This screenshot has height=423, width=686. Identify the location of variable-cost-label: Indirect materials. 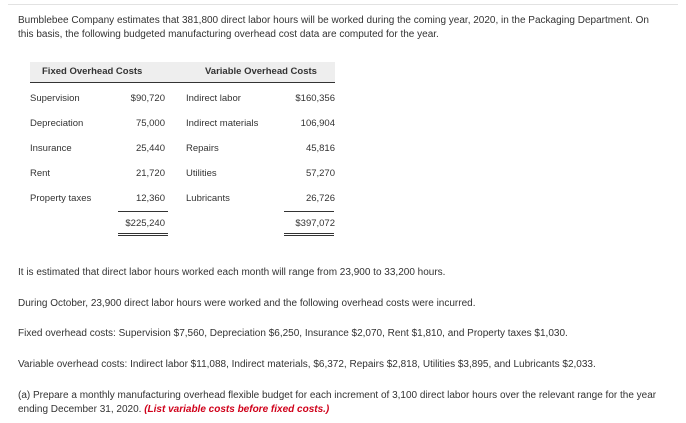
(222, 123).